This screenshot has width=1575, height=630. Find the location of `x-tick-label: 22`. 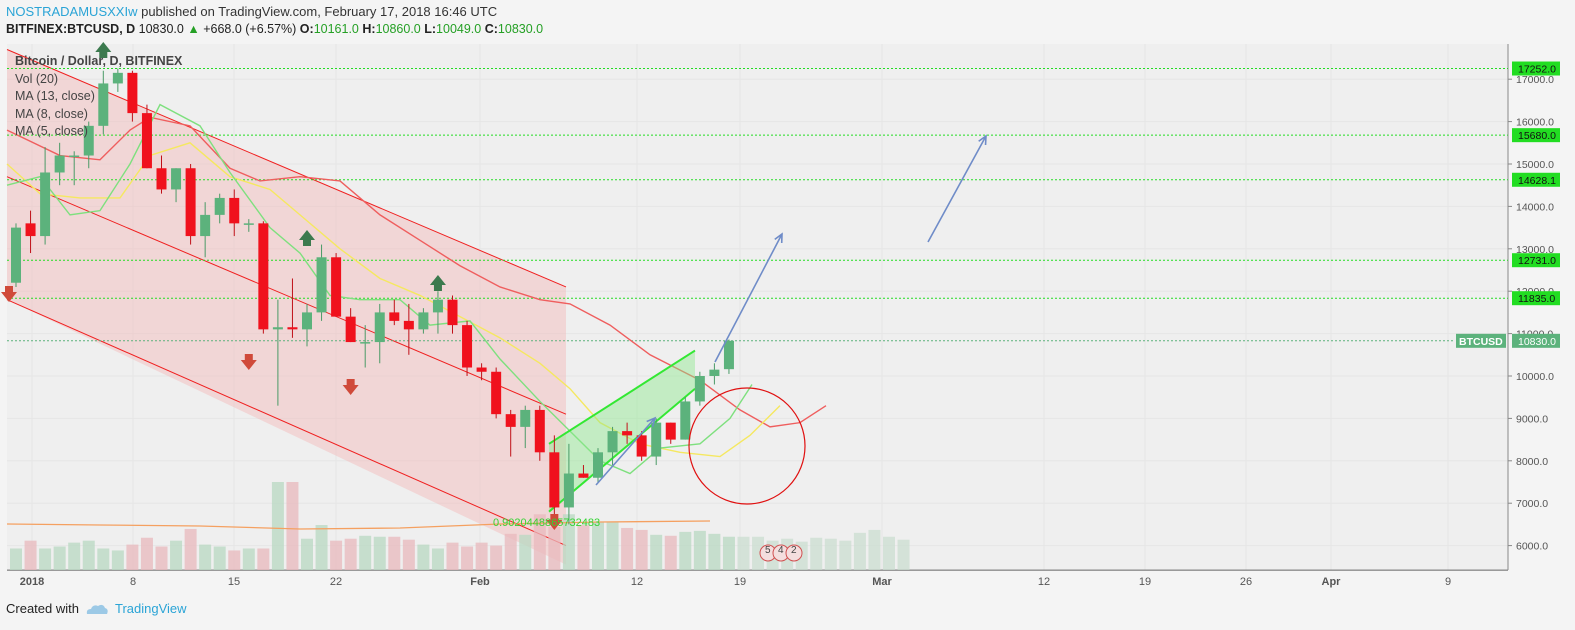

x-tick-label: 22 is located at coordinates (336, 582).